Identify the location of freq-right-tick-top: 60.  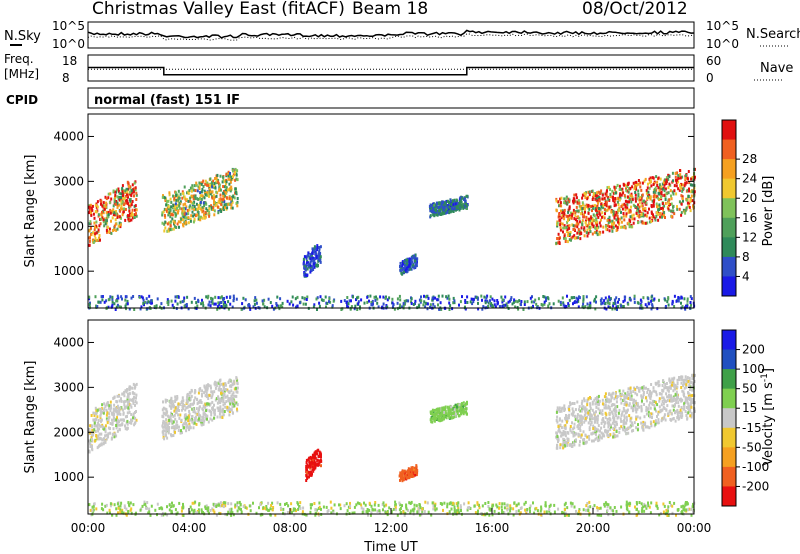
(713, 61).